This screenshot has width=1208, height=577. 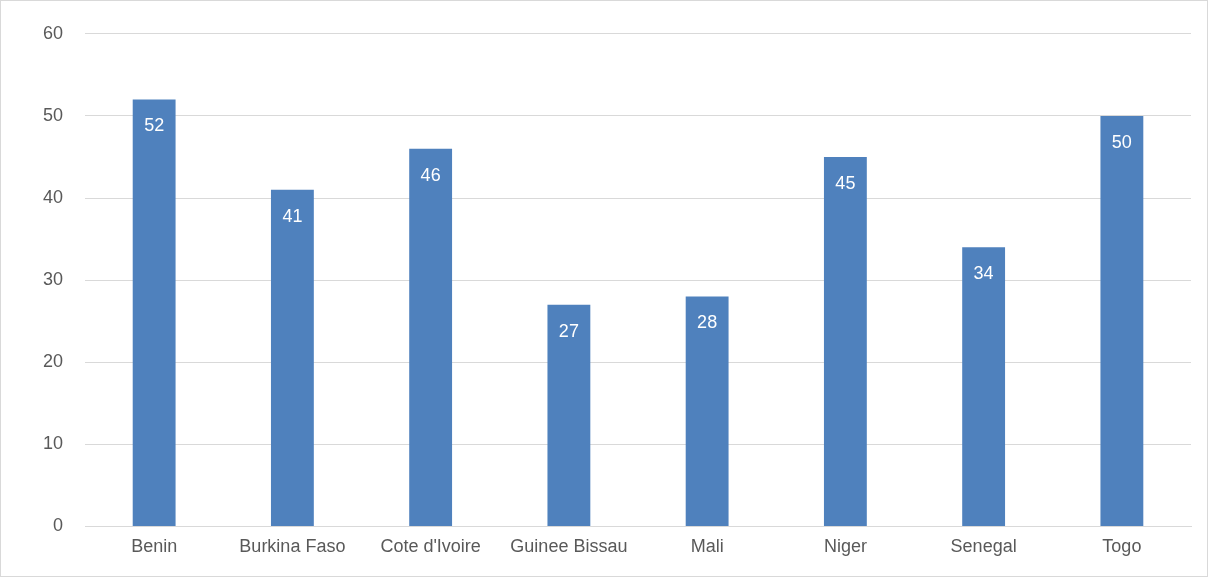 I want to click on y-tick-label: 30, so click(x=53, y=279).